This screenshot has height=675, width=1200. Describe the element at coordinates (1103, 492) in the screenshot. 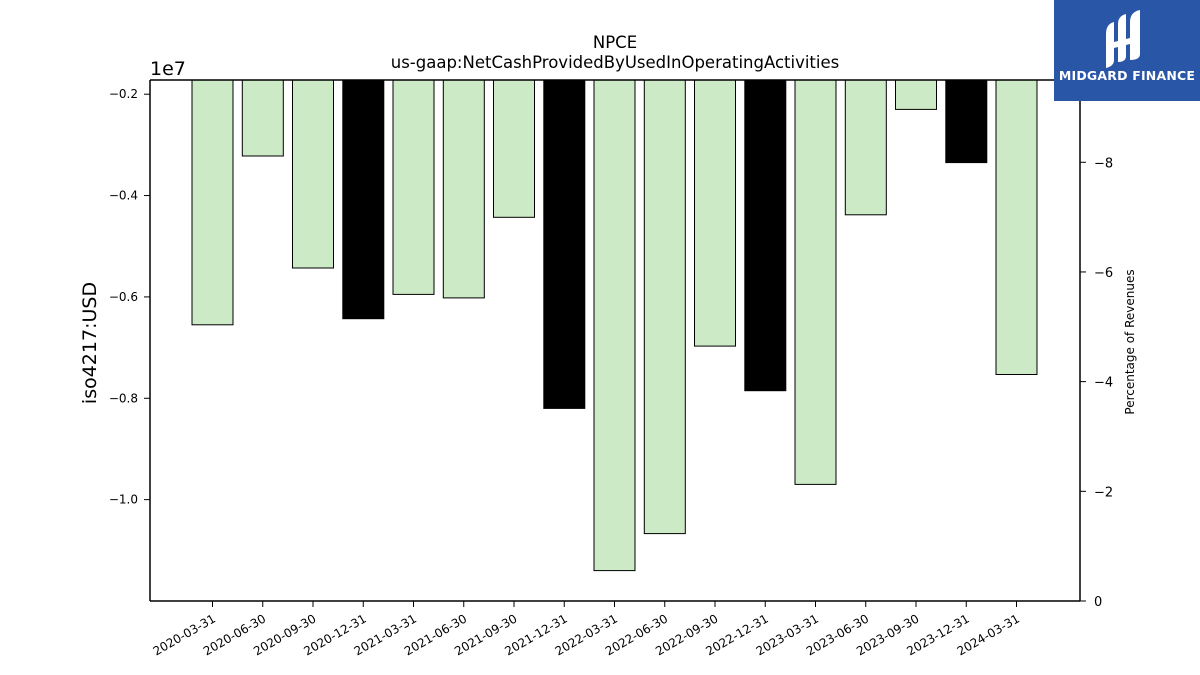

I see `y2-tick-label: −2` at that location.